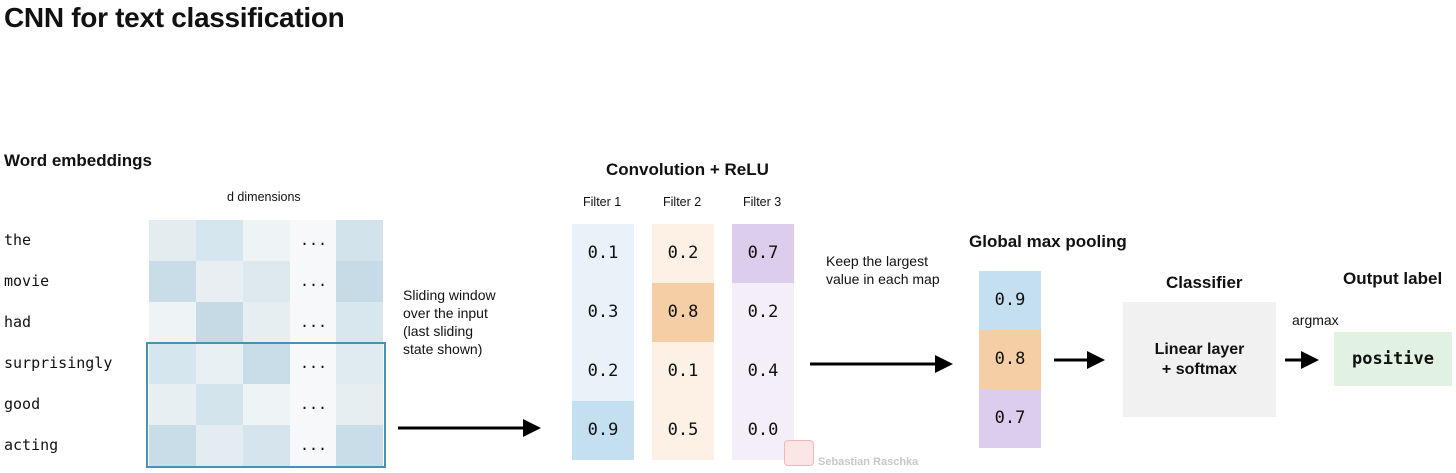  Describe the element at coordinates (18, 322) in the screenshot. I see `word-label: had` at that location.